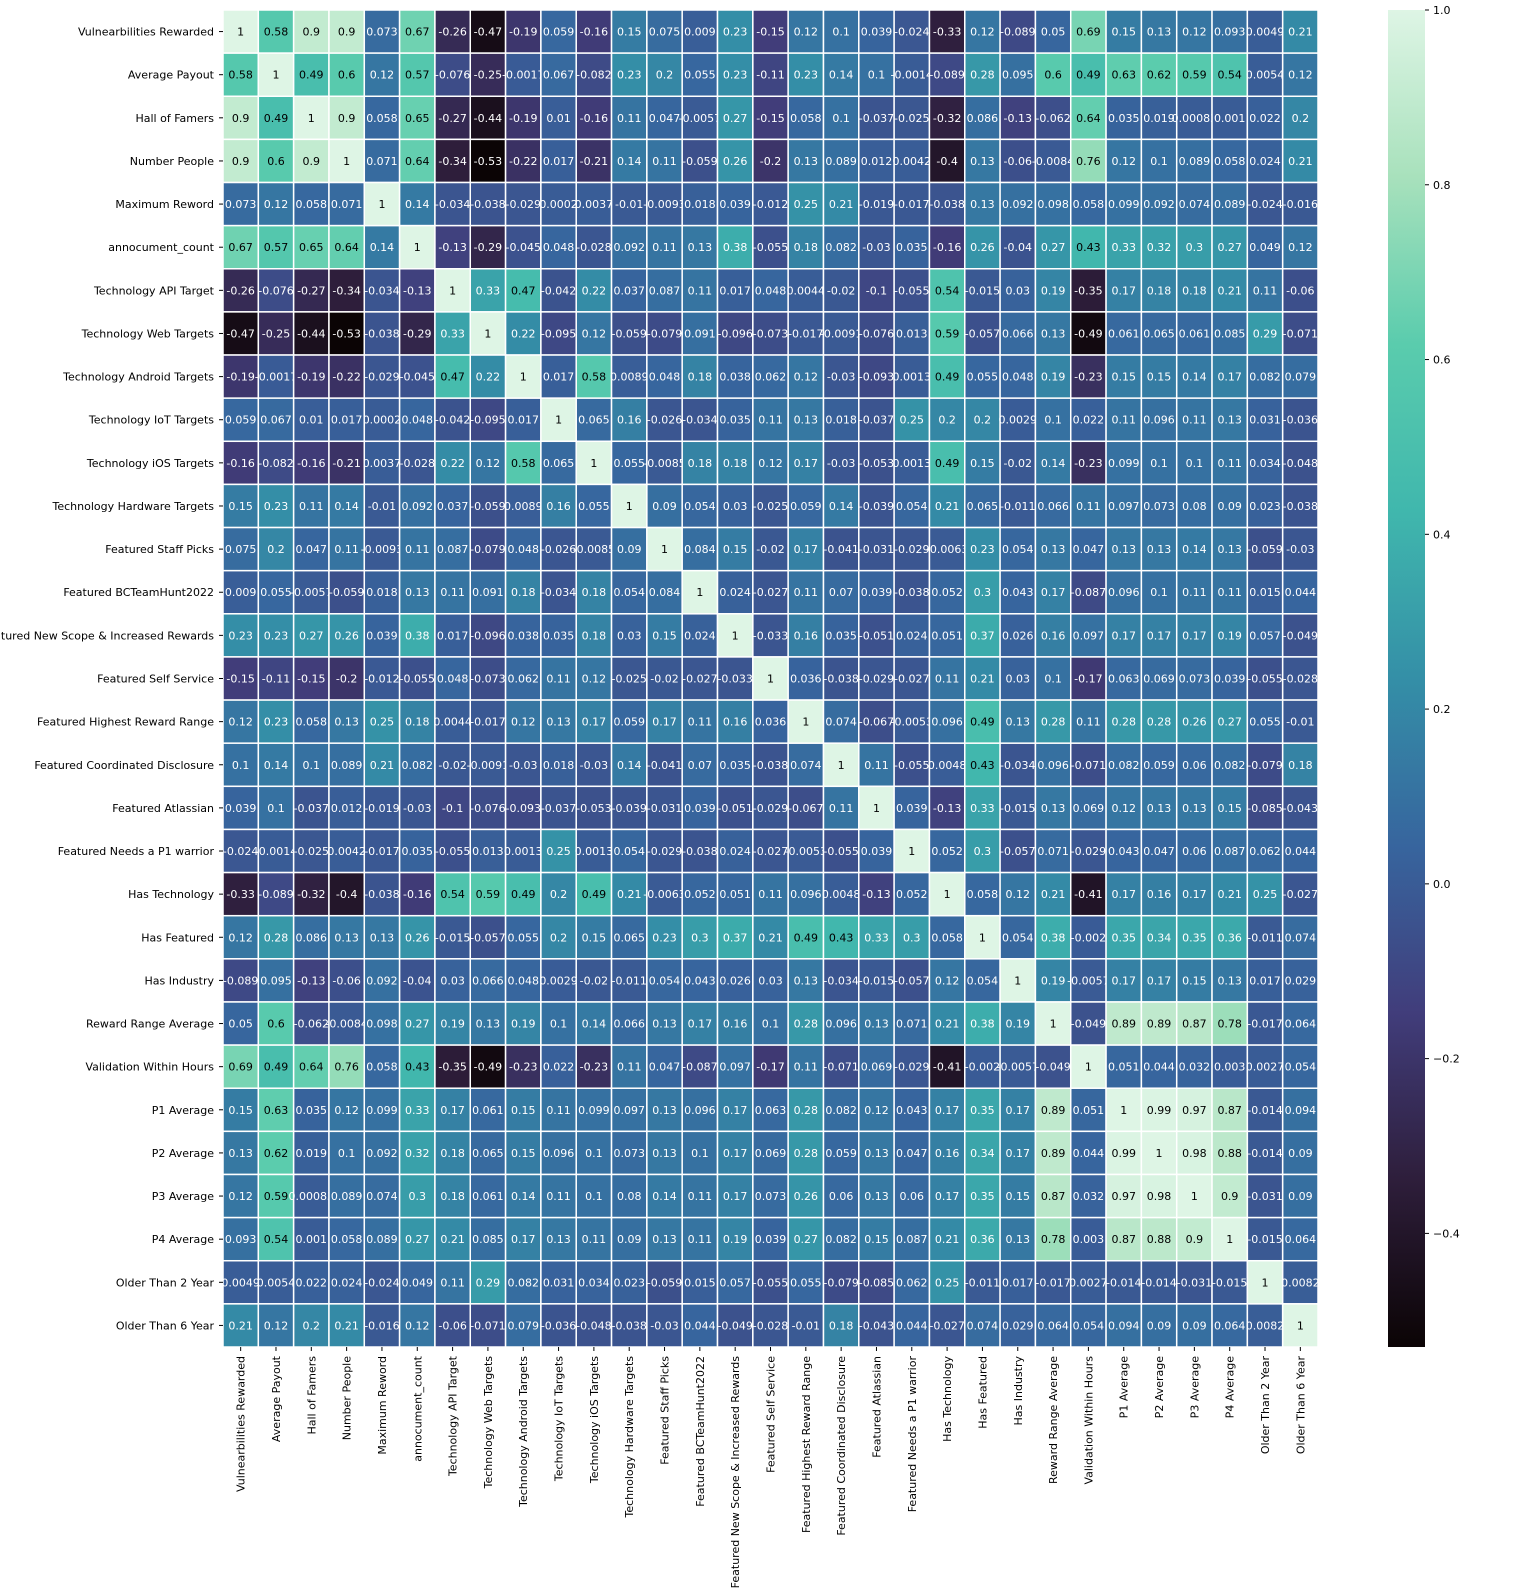  What do you see at coordinates (876, 333) in the screenshot?
I see `cell-value-label: -0.076` at bounding box center [876, 333].